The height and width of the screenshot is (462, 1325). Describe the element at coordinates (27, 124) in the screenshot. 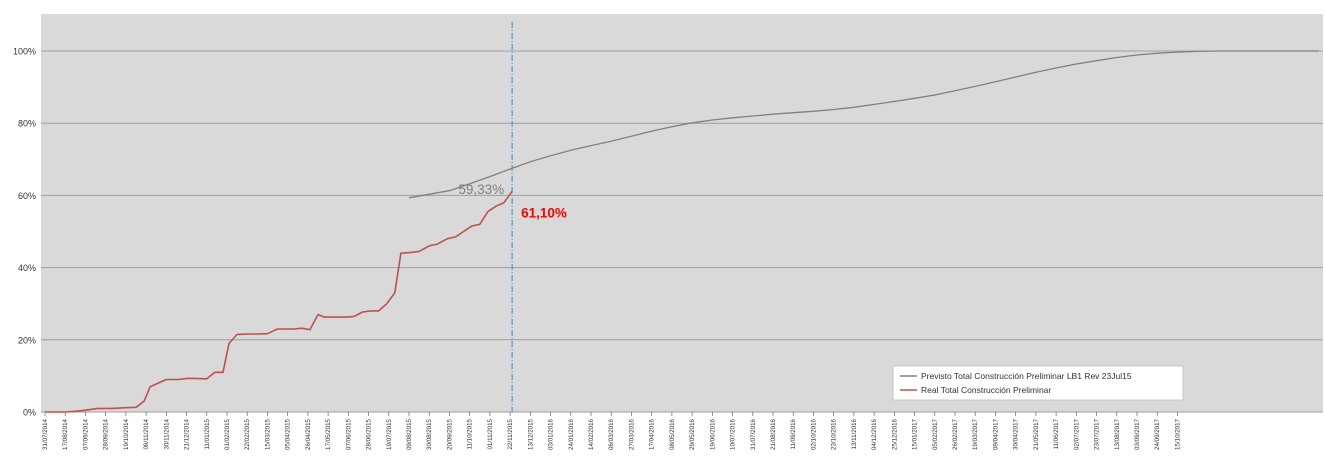

I see `y-tick-label: 80%` at that location.